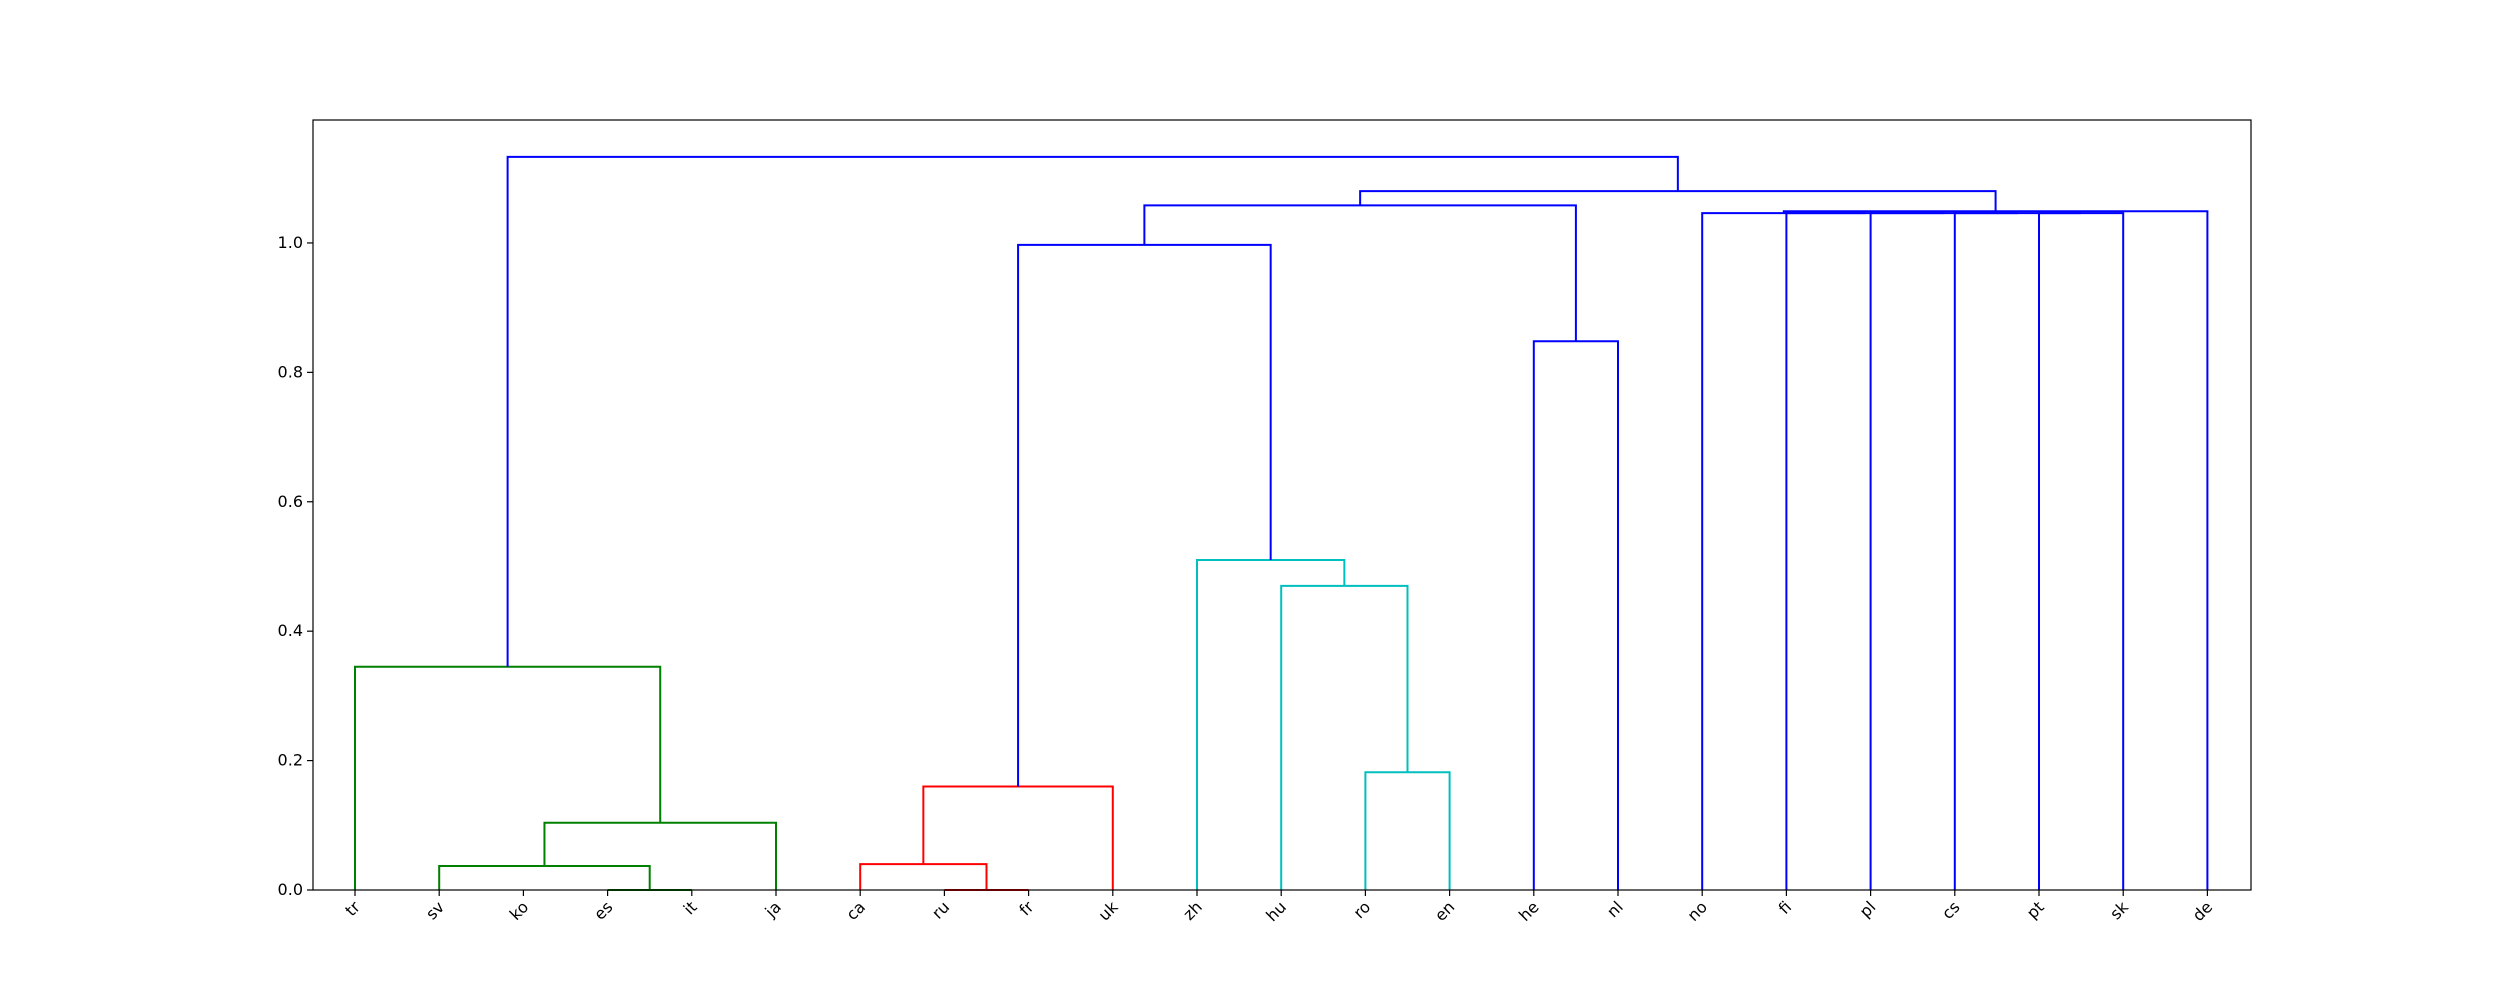  Describe the element at coordinates (2035, 909) in the screenshot. I see `leaf-label-pt: pt` at that location.